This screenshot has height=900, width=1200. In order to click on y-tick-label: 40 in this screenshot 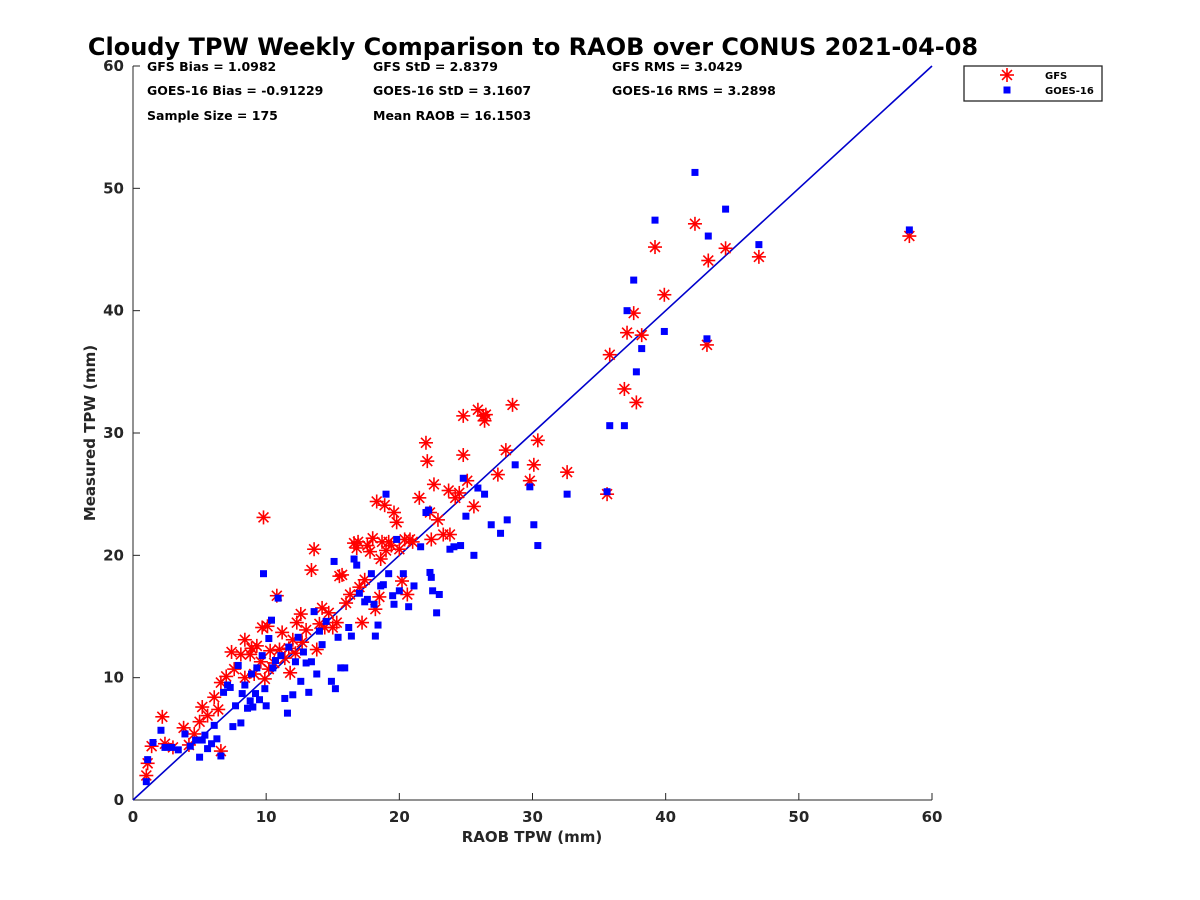, I will do `click(113, 311)`.